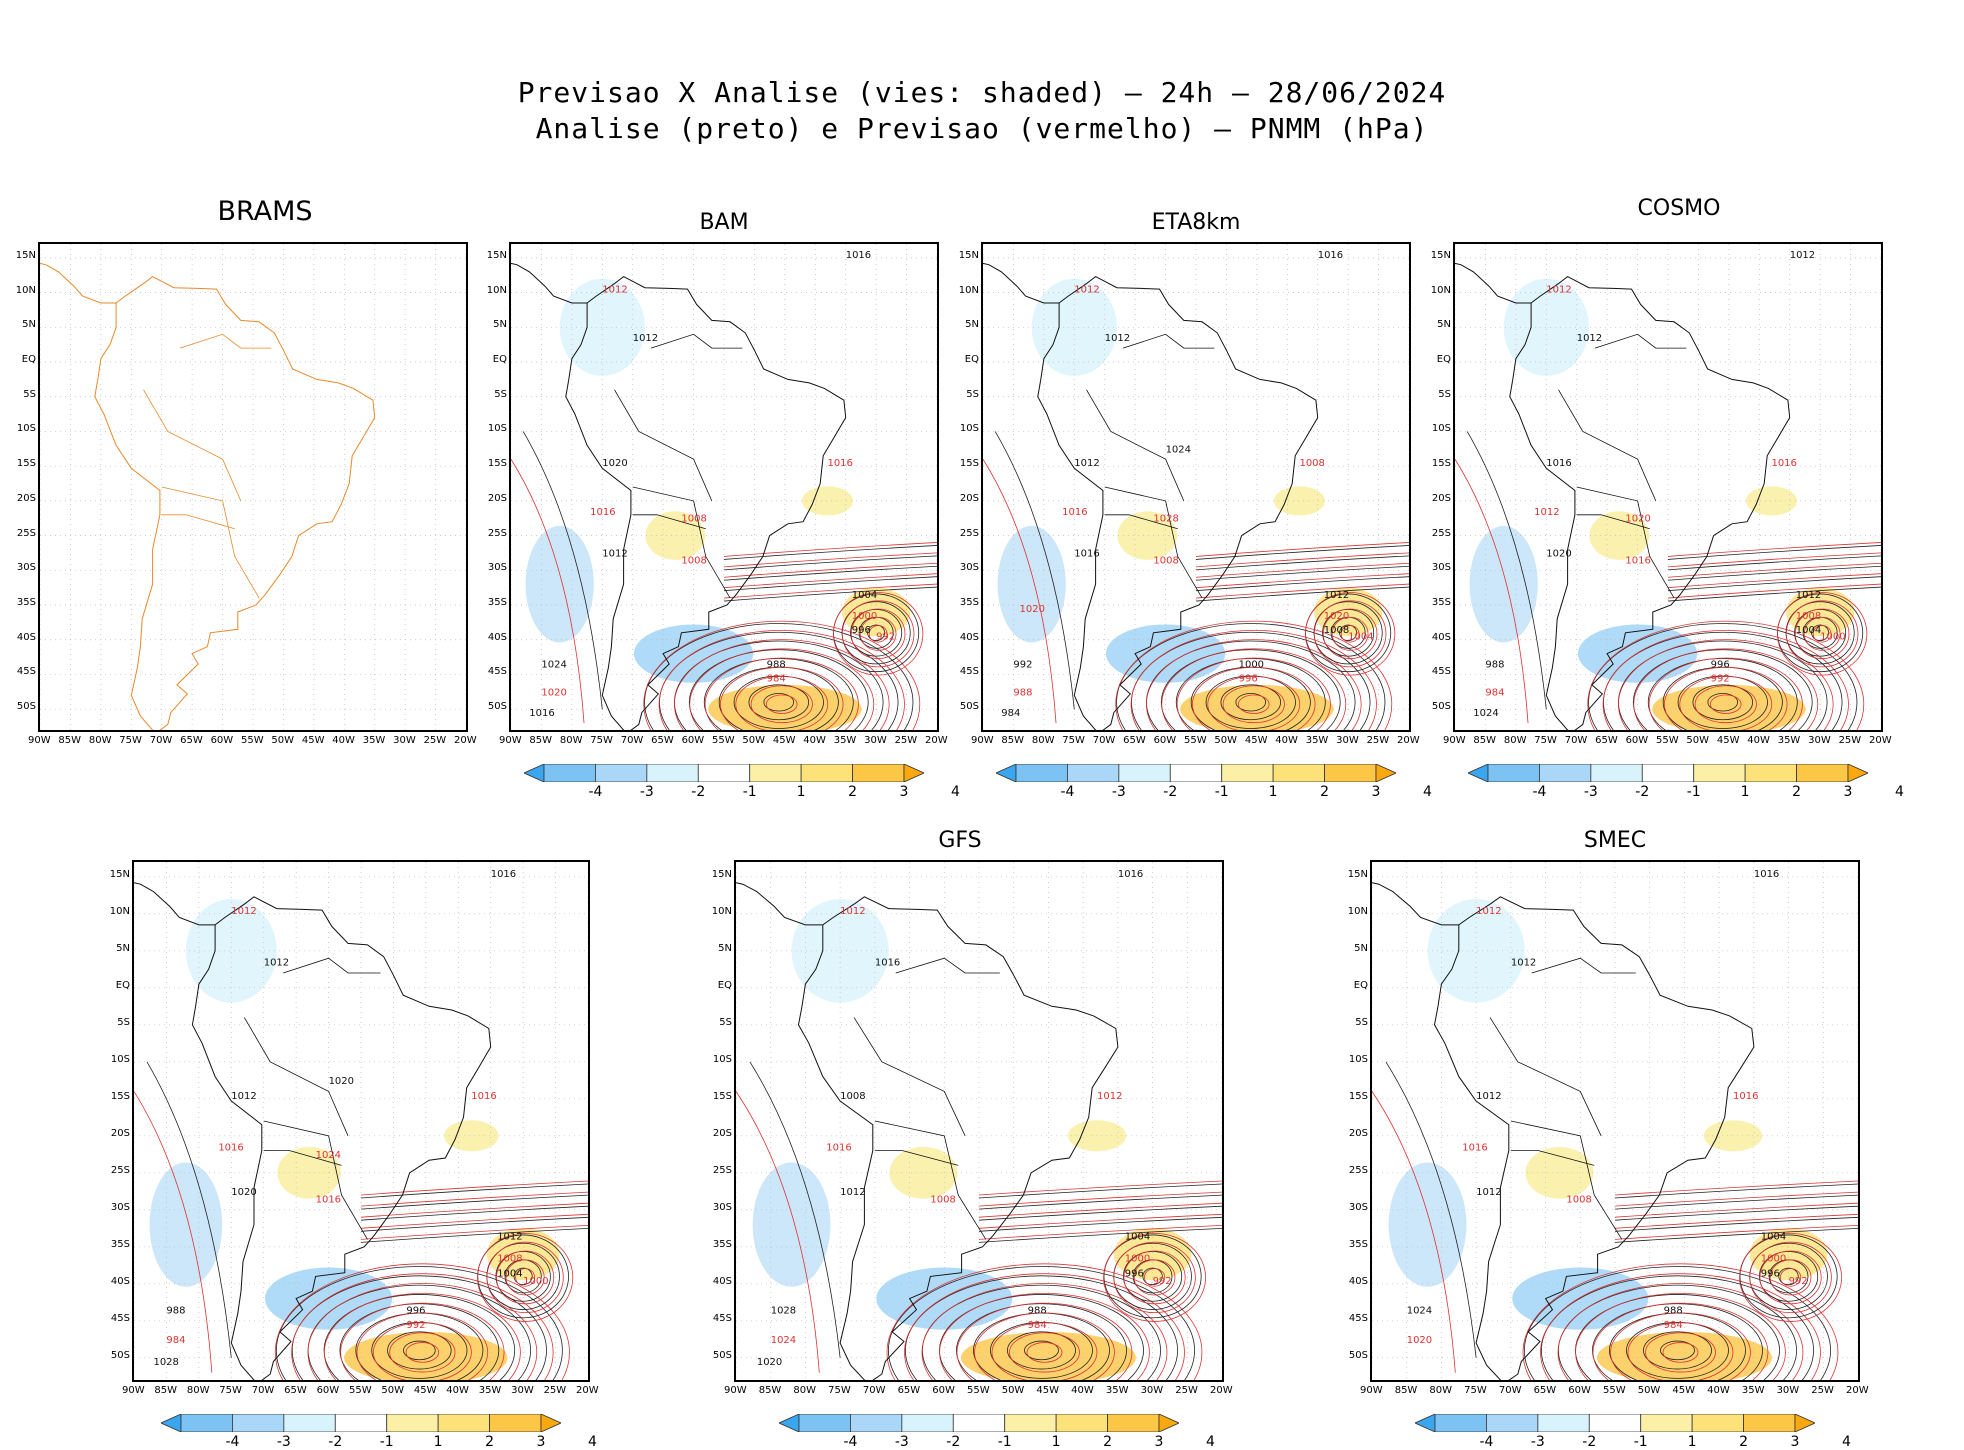 The image size is (1964, 1450). Describe the element at coordinates (1808, 630) in the screenshot. I see `contour-label: 1004` at that location.